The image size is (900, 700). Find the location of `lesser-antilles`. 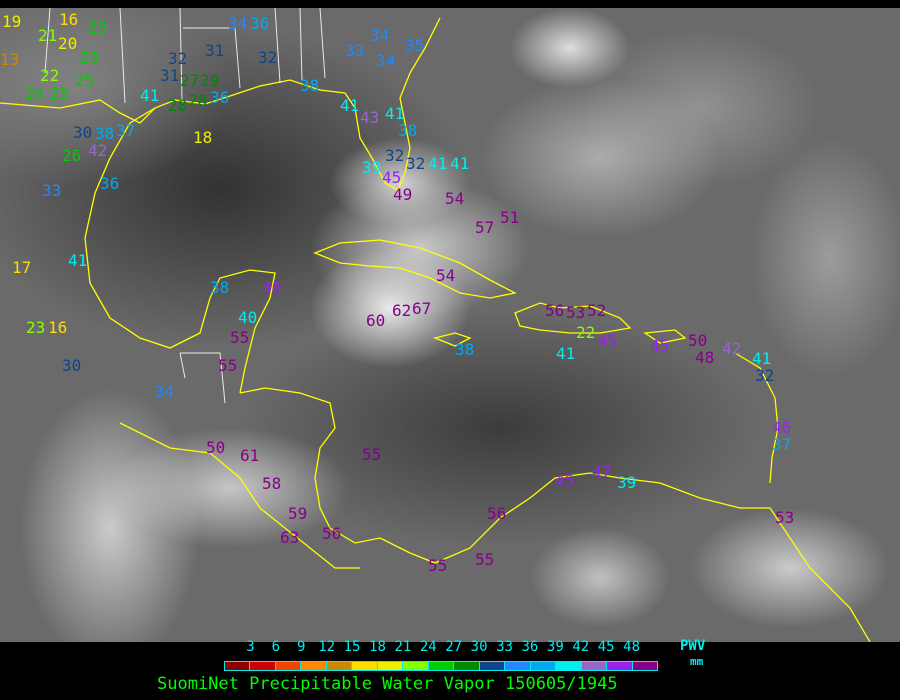

lesser-antilles is located at coordinates (756, 418).